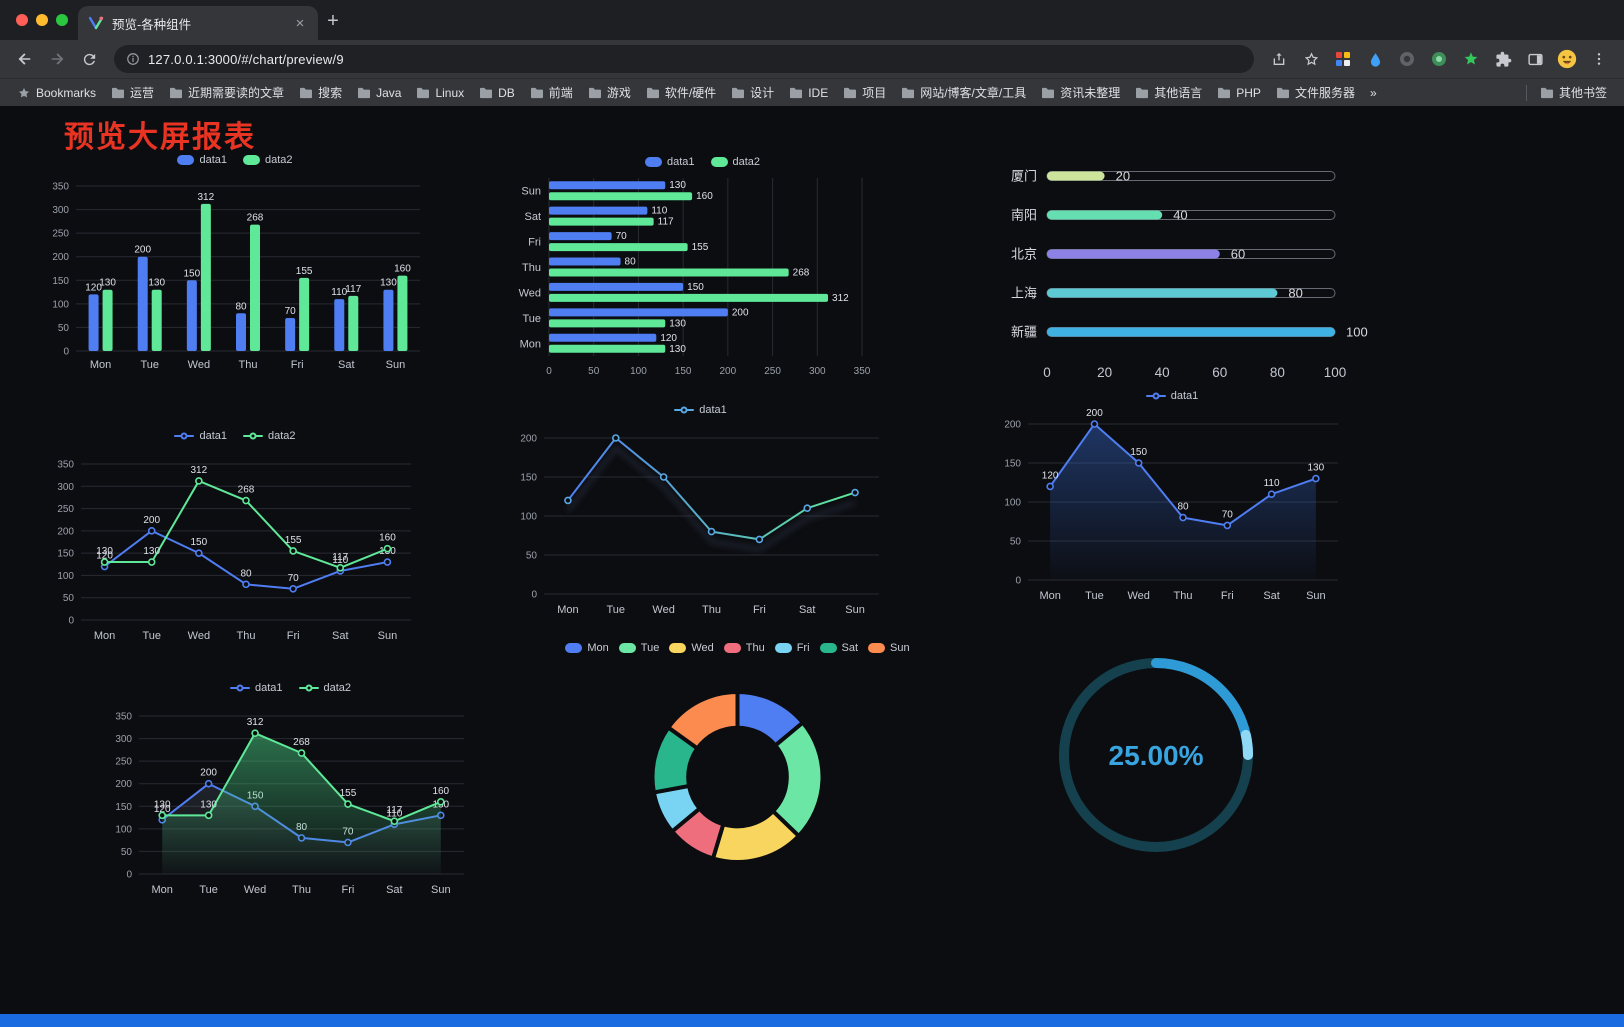 This screenshot has width=1624, height=1027. What do you see at coordinates (198, 23) in the screenshot?
I see `active-tab: 预览-各种组件 ×` at bounding box center [198, 23].